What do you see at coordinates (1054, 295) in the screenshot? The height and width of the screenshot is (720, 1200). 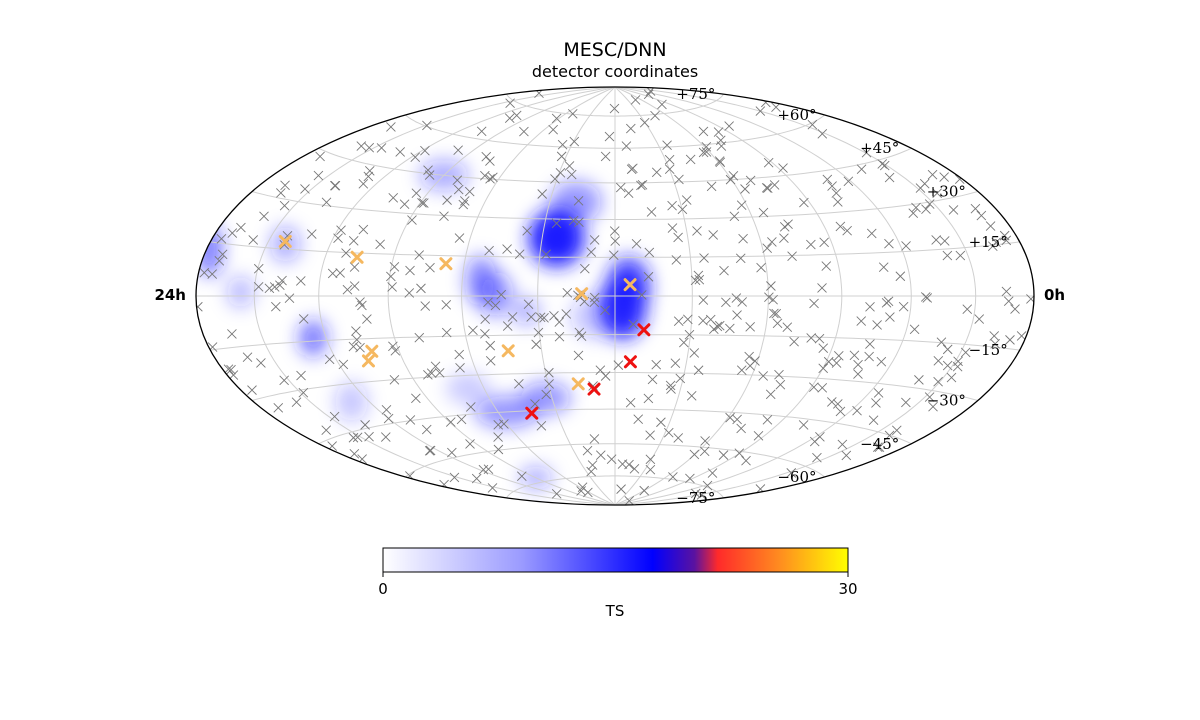 I see `longitude-label-right: 0h` at bounding box center [1054, 295].